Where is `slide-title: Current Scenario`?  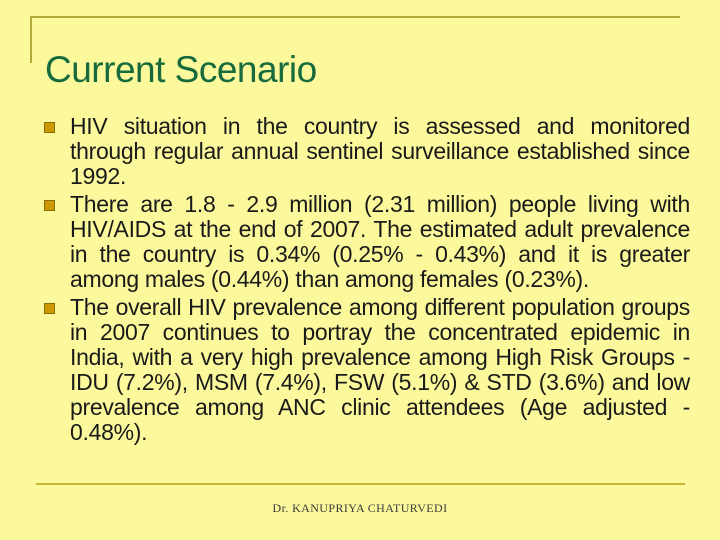
slide-title: Current Scenario is located at coordinates (181, 69).